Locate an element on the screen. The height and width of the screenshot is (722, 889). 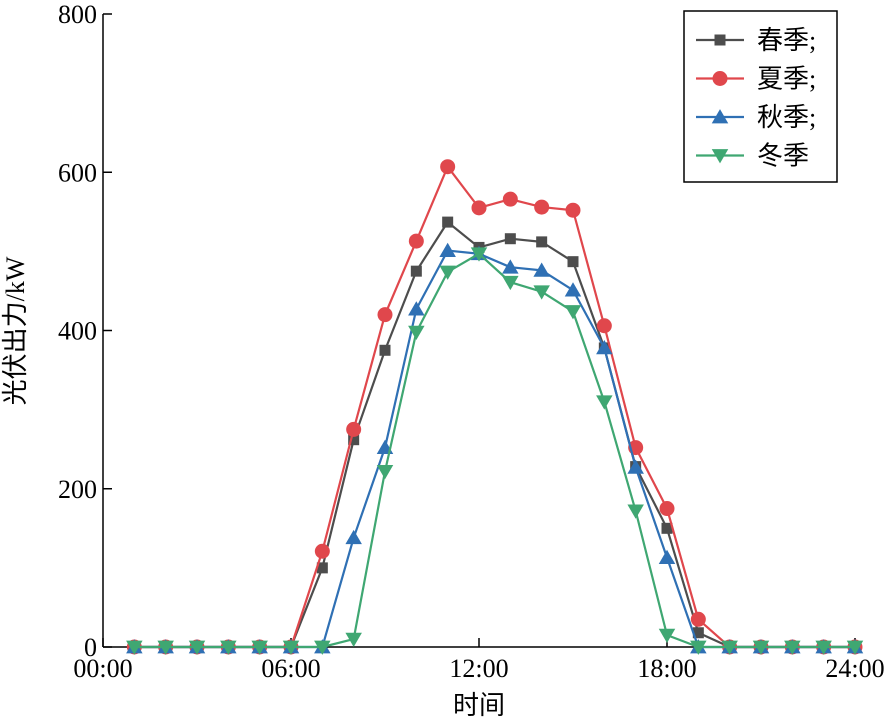
y-tick-label: 800 is located at coordinates (77, 14).